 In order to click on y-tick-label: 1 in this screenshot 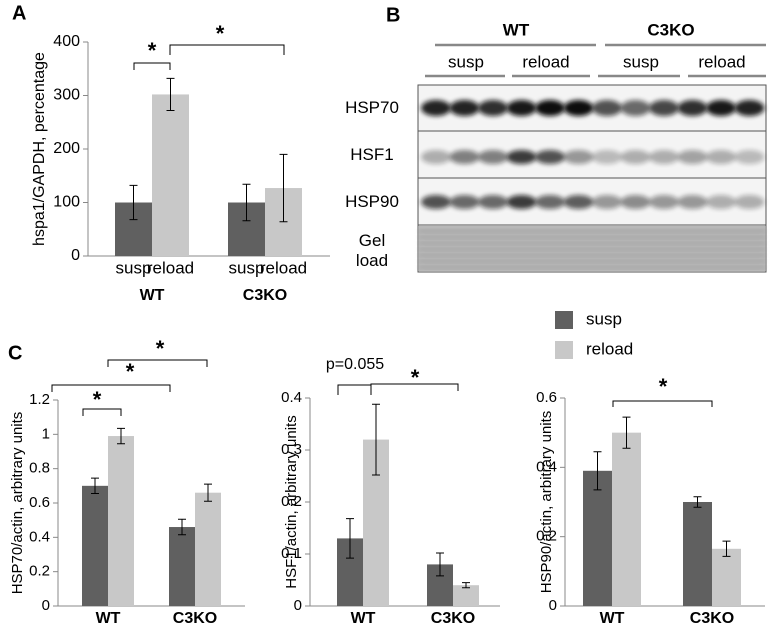, I will do `click(46, 433)`.